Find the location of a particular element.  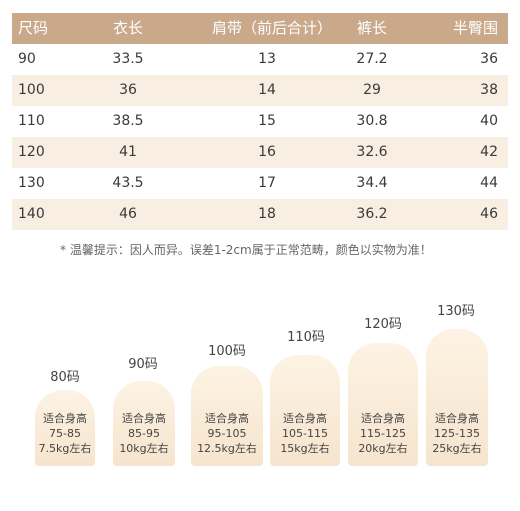

weight-range: 20kg左右 is located at coordinates (383, 448).